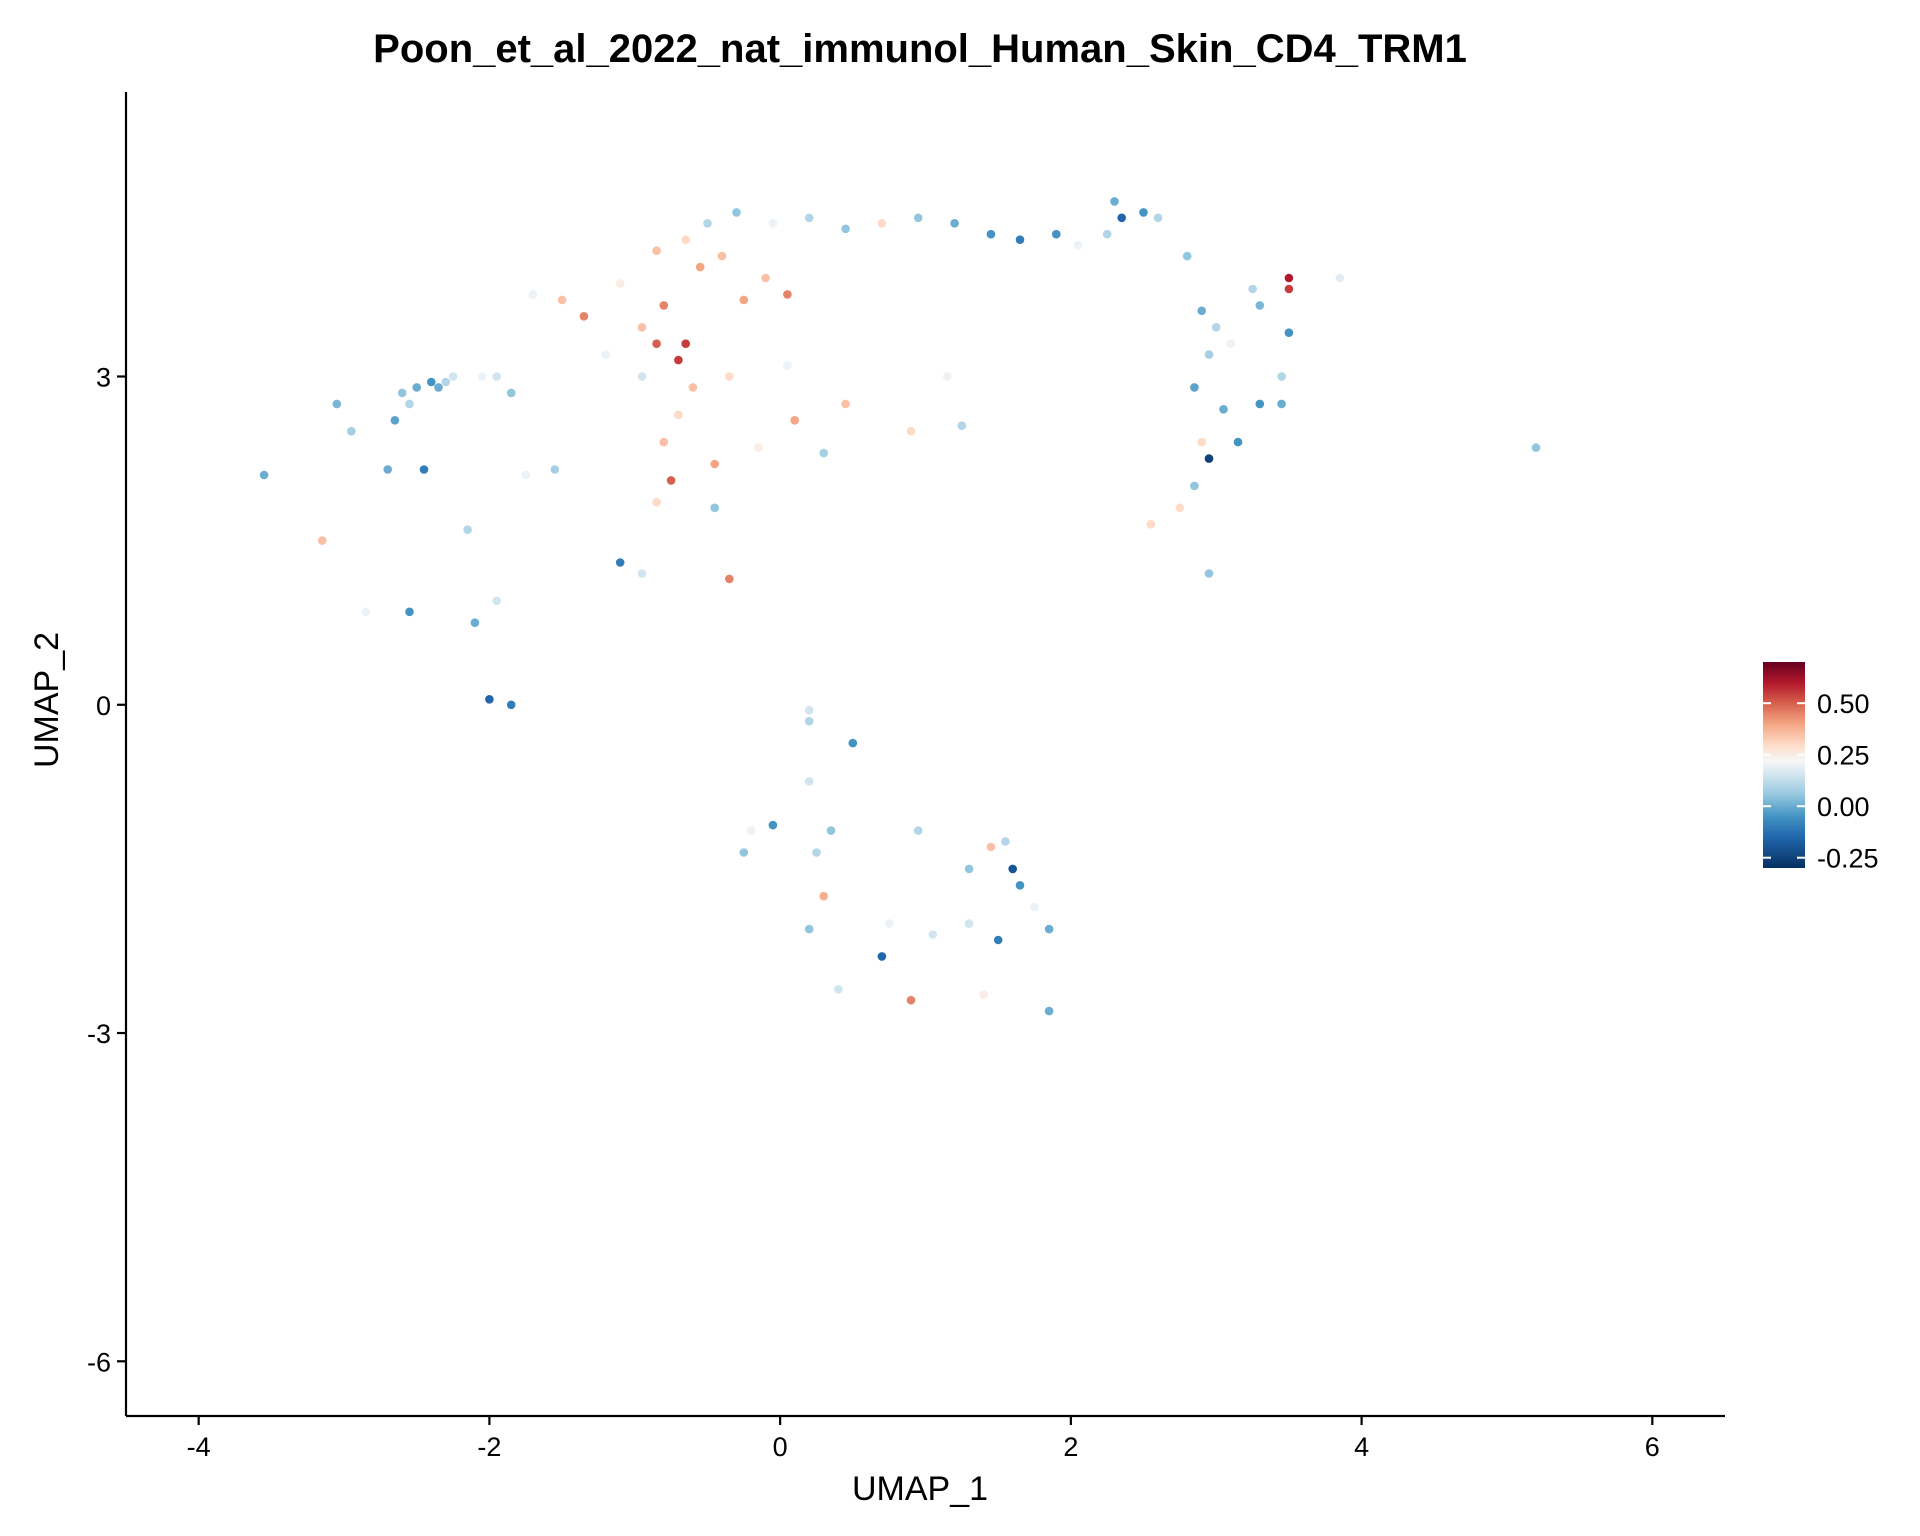 This screenshot has height=1536, width=1920. What do you see at coordinates (103, 377) in the screenshot?
I see `y-tick-label: 3` at bounding box center [103, 377].